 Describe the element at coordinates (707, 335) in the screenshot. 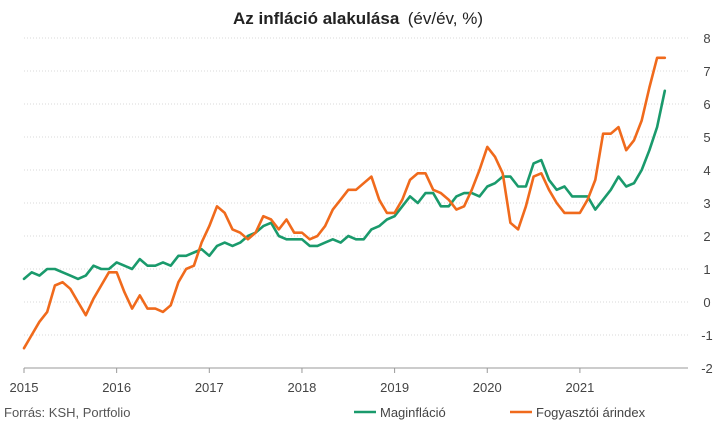

I see `y-tick-label: -1` at that location.